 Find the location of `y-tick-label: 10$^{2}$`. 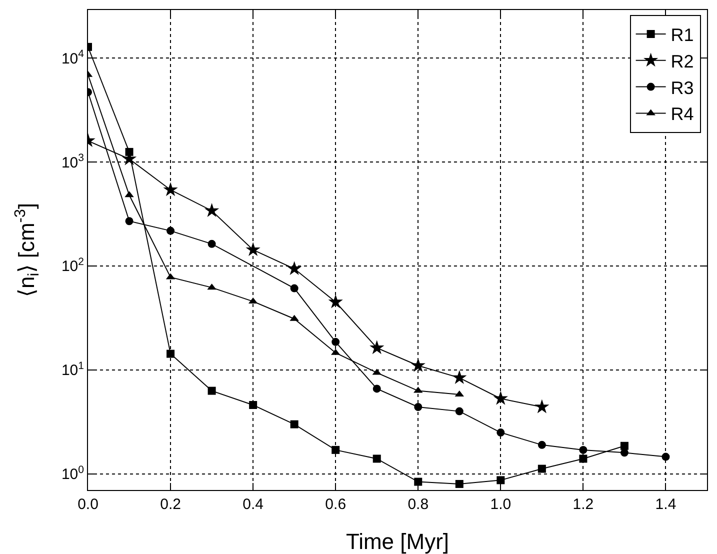

y-tick-label: 10$^{2}$ is located at coordinates (72, 266).